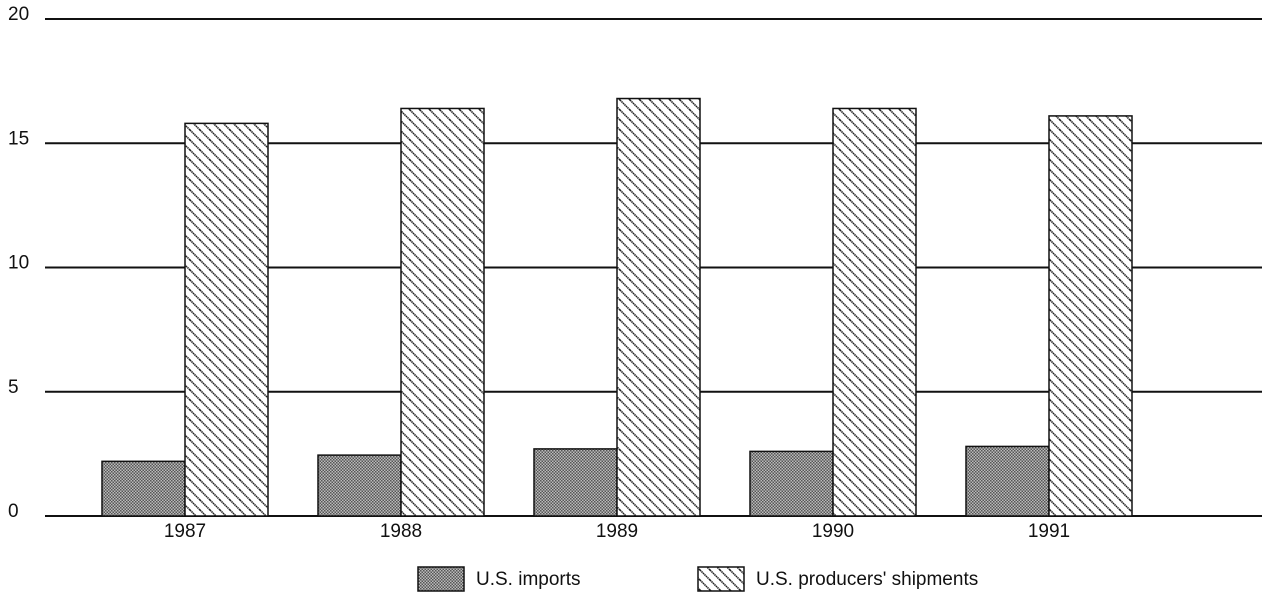  Describe the element at coordinates (867, 579) in the screenshot. I see `legend-label: U.S. producers' shipments` at that location.